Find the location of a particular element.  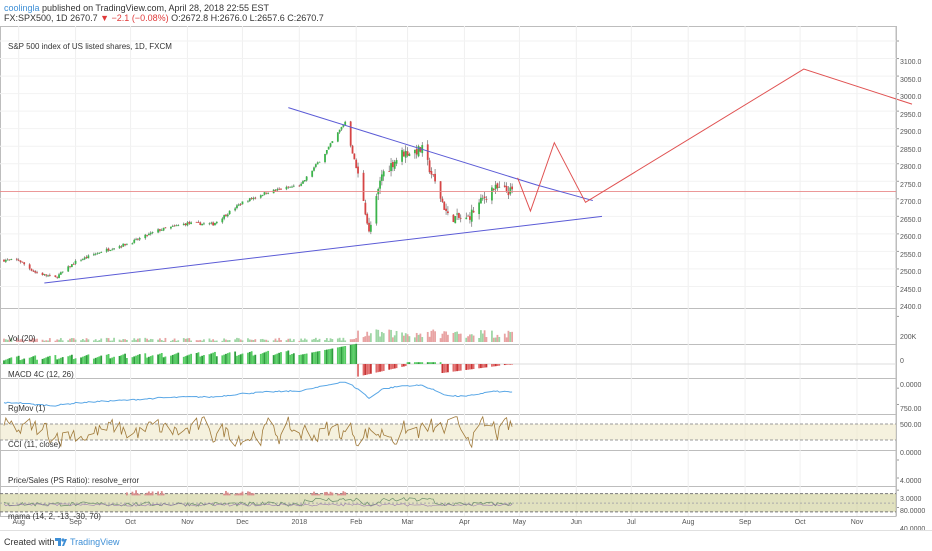

author-link: coolingla is located at coordinates (22, 8).